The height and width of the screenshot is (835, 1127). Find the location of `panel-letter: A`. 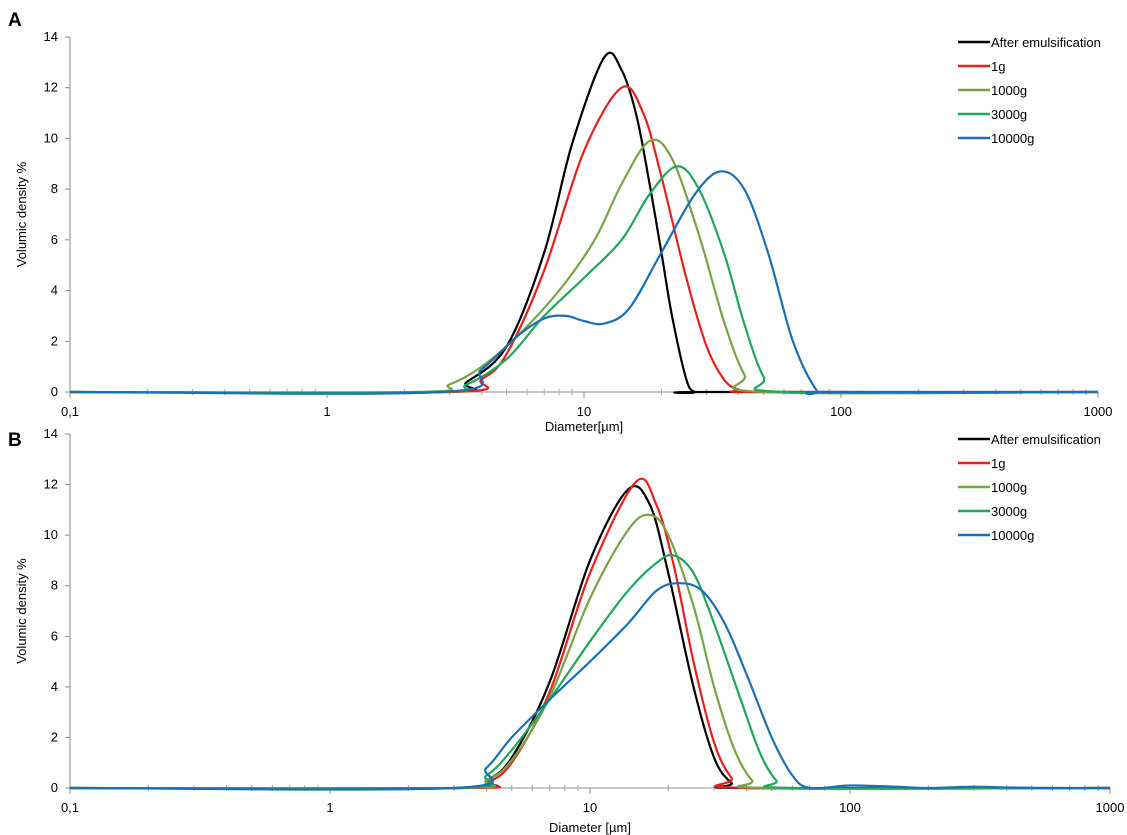

panel-letter: A is located at coordinates (15, 20).